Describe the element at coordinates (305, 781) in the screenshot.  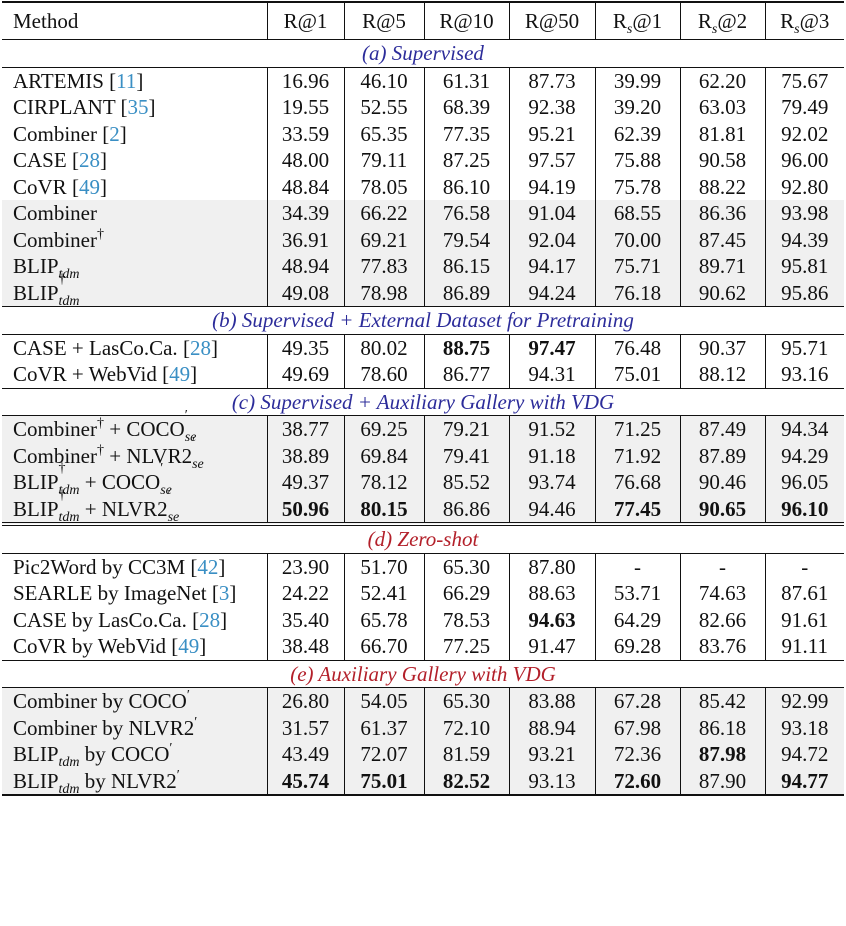
I see `value-cell: 45.74` at that location.